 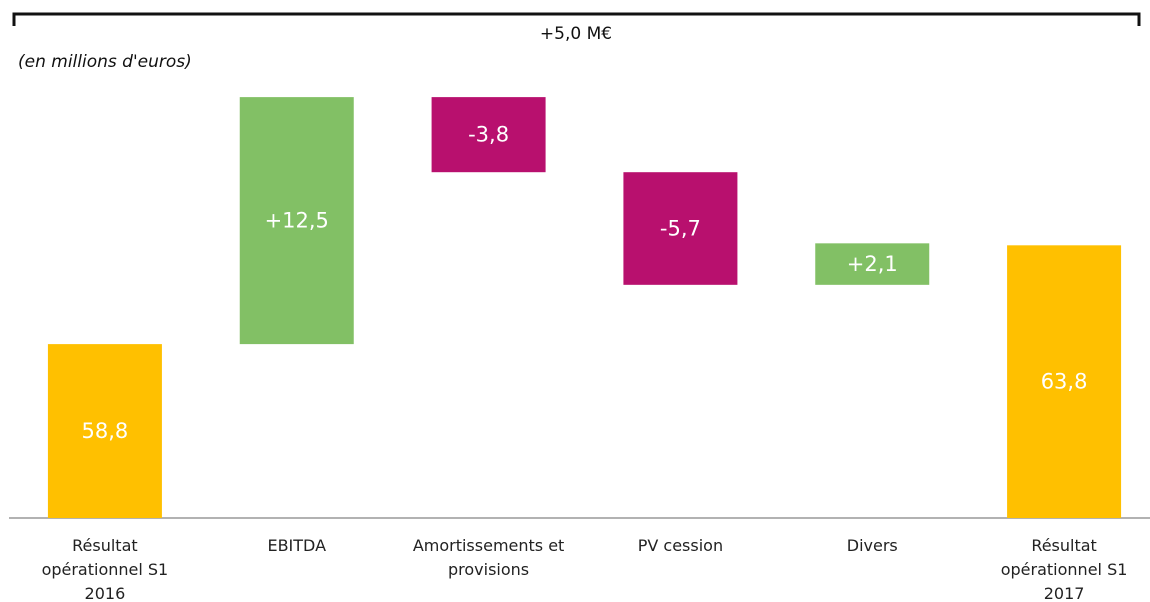 What do you see at coordinates (576, 34) in the screenshot?
I see `annotation: +5,0 M€` at bounding box center [576, 34].